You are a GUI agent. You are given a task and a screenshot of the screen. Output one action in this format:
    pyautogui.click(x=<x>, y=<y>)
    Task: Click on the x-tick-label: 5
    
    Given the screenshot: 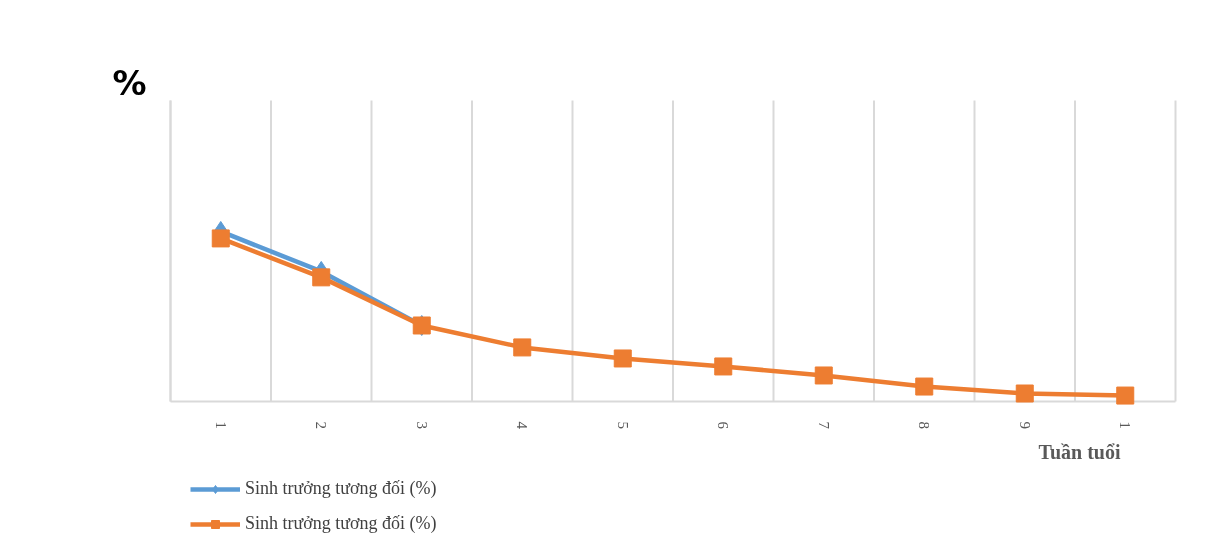 What is the action you would take?
    pyautogui.click(x=622, y=425)
    